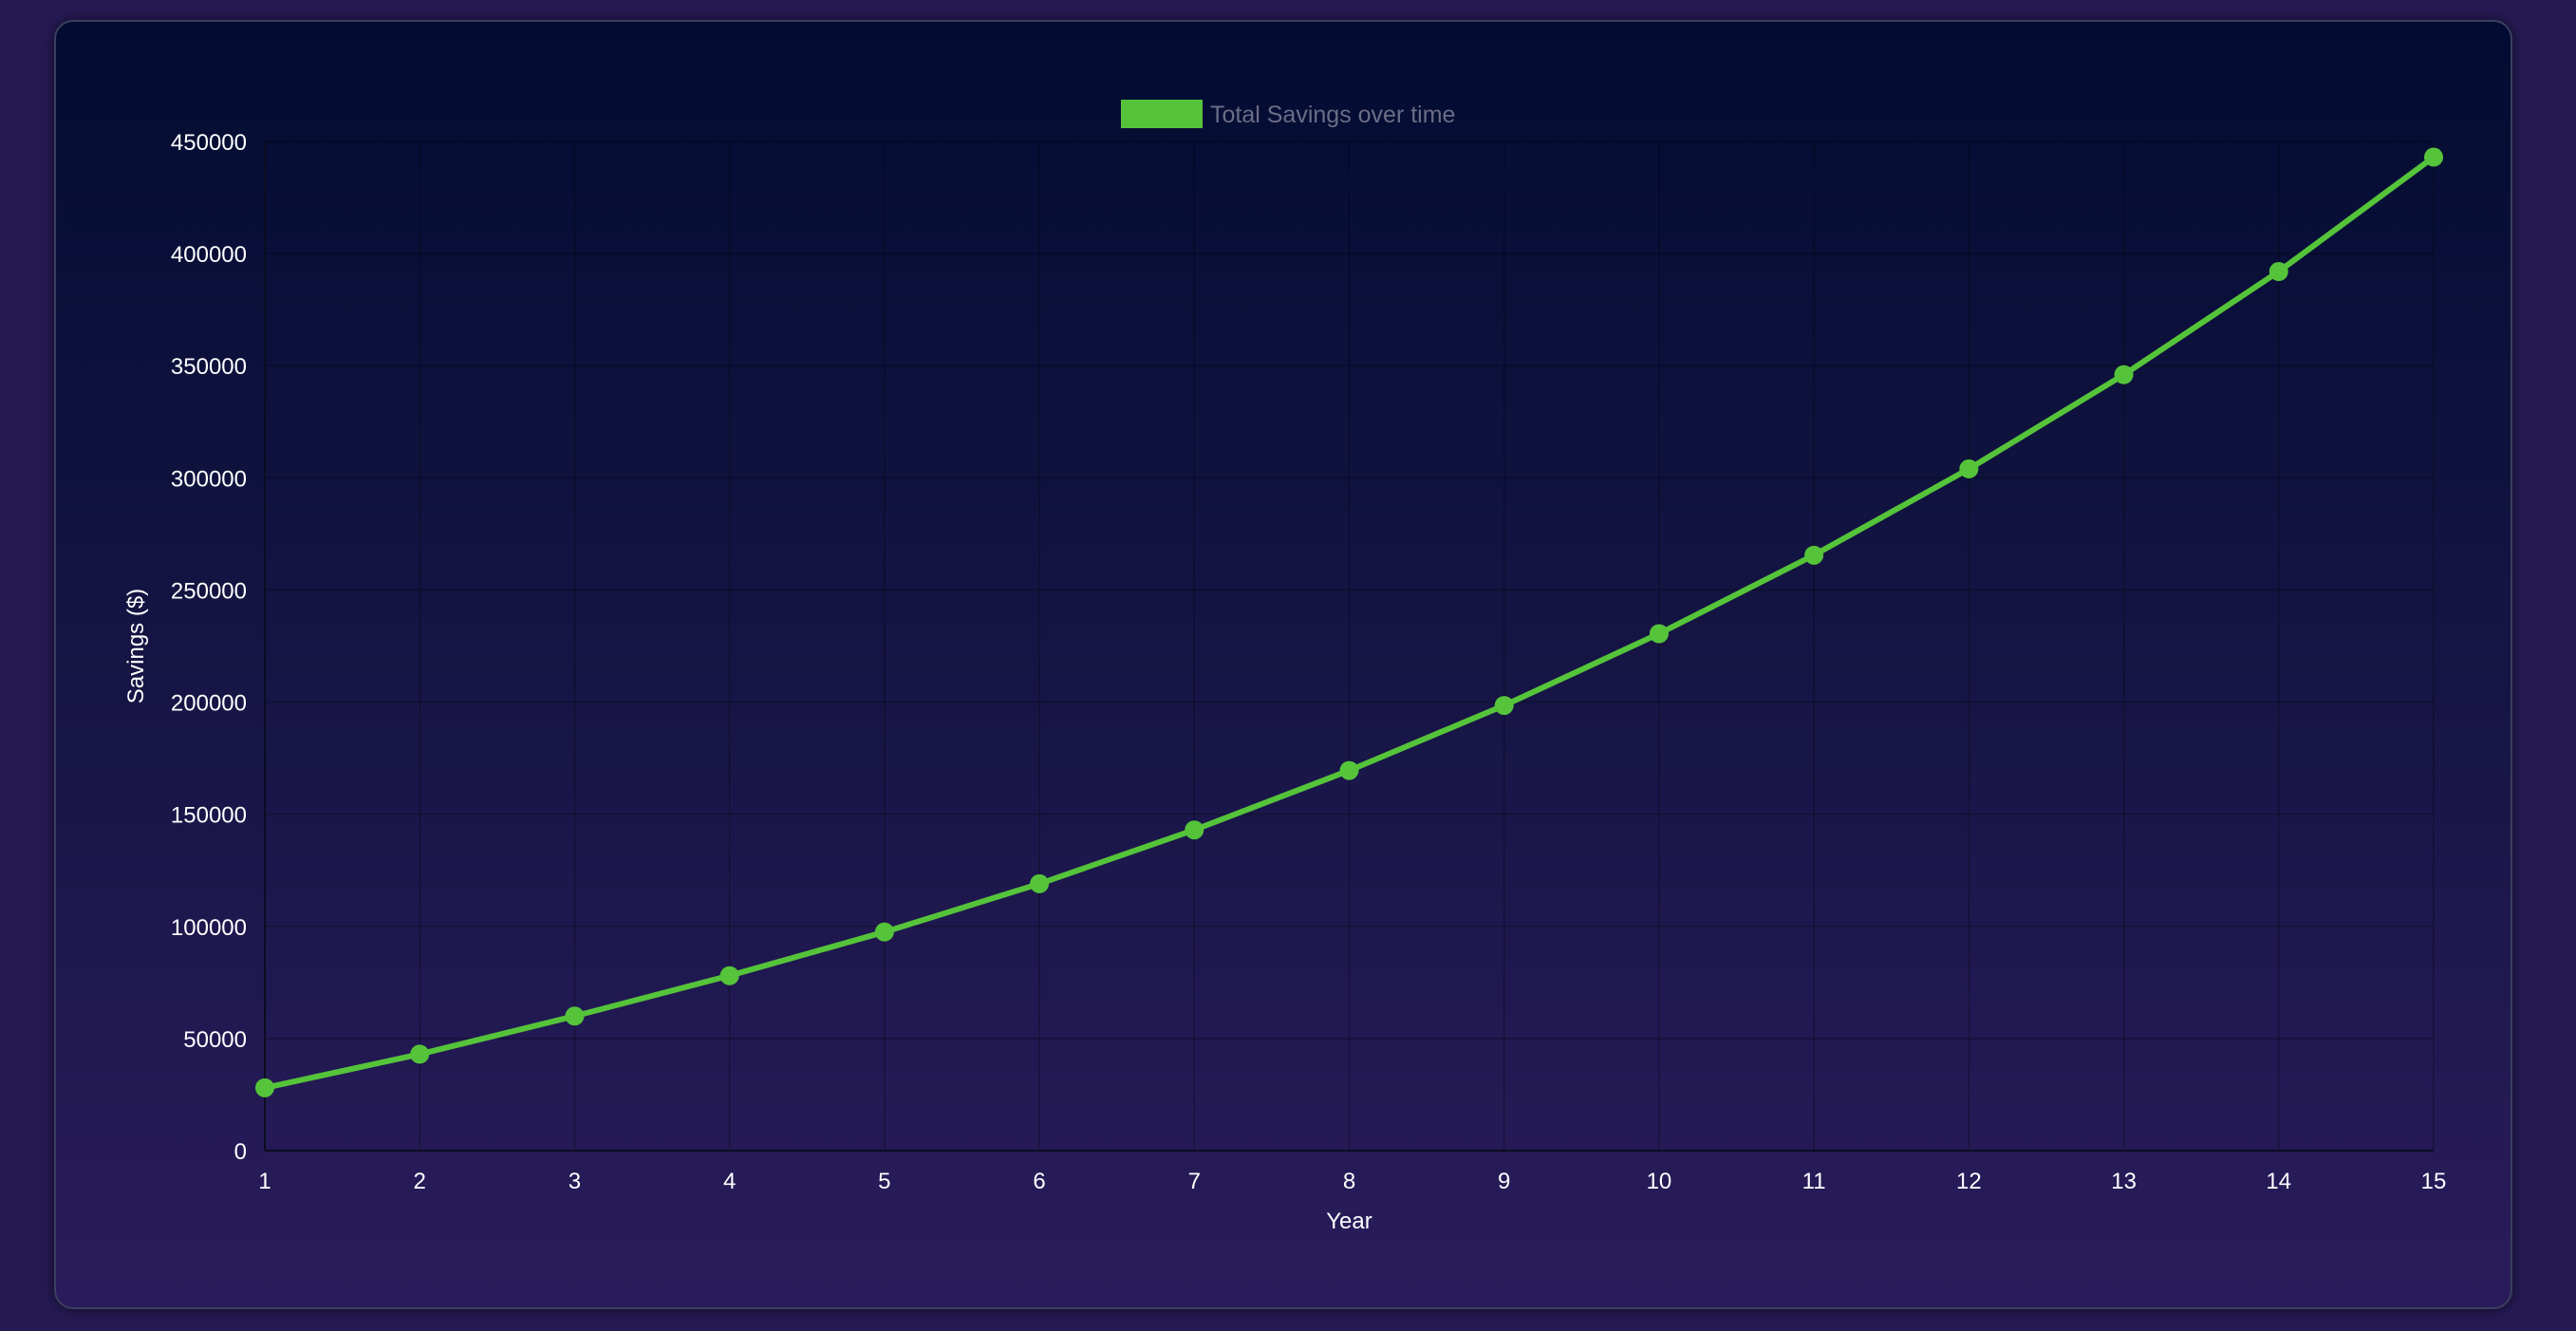  What do you see at coordinates (209, 367) in the screenshot?
I see `y-tick-label: 350000` at bounding box center [209, 367].